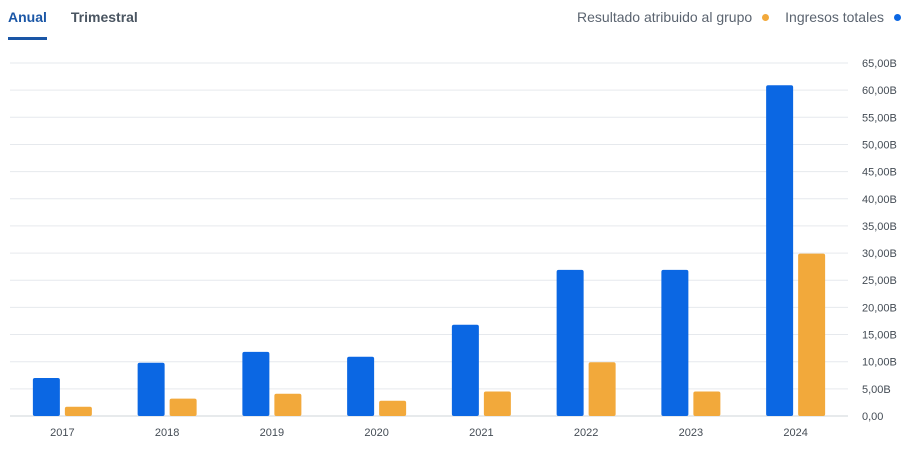 This screenshot has width=919, height=467. I want to click on y-tick-label: 0,00, so click(872, 417).